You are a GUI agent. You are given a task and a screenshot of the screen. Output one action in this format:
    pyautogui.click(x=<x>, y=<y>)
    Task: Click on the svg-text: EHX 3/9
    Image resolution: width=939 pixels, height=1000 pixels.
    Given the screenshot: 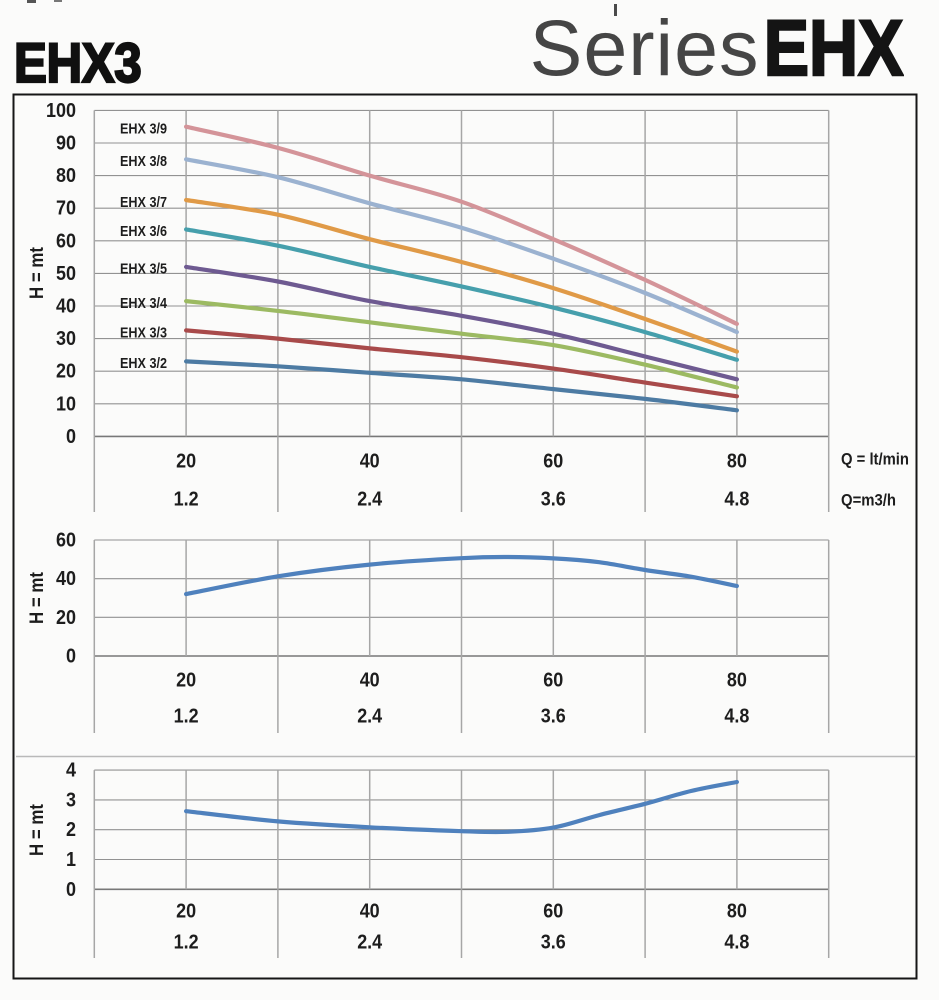 What is the action you would take?
    pyautogui.click(x=143, y=129)
    